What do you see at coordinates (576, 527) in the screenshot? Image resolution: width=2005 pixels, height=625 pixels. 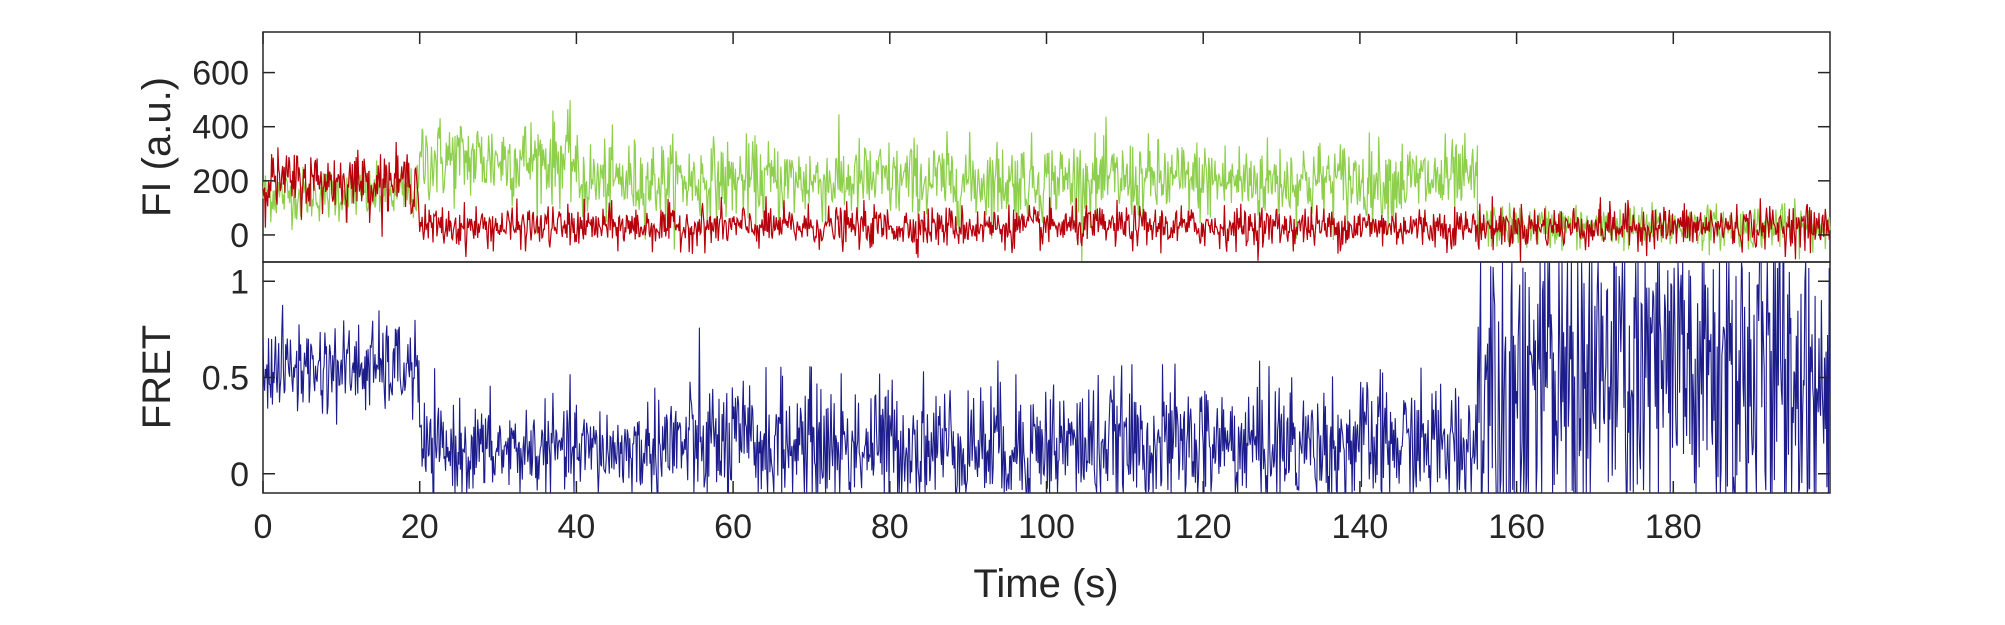 I see `time-x-tick-label: 40` at bounding box center [576, 527].